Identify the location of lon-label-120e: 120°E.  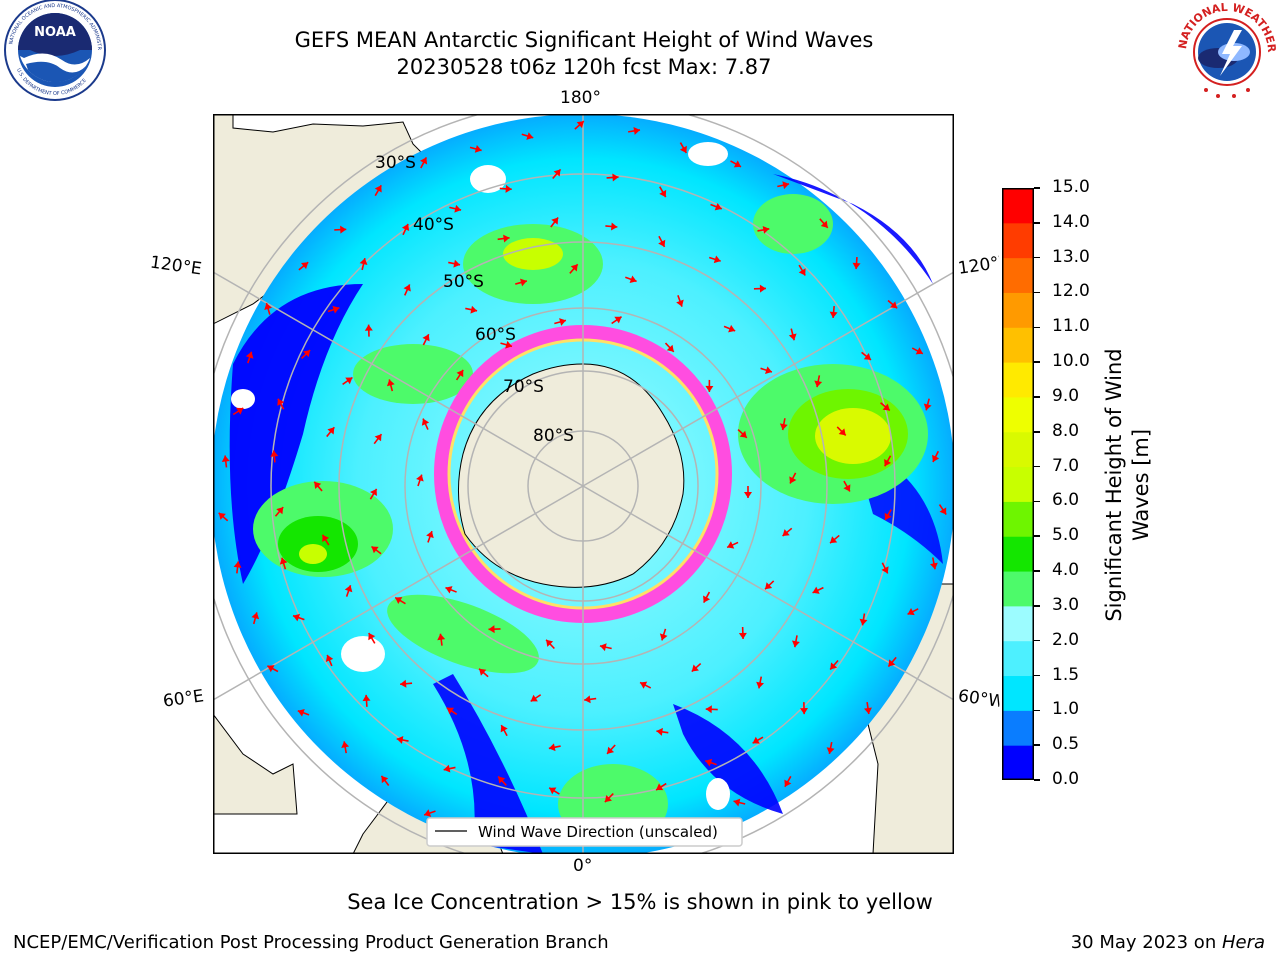
(175, 266).